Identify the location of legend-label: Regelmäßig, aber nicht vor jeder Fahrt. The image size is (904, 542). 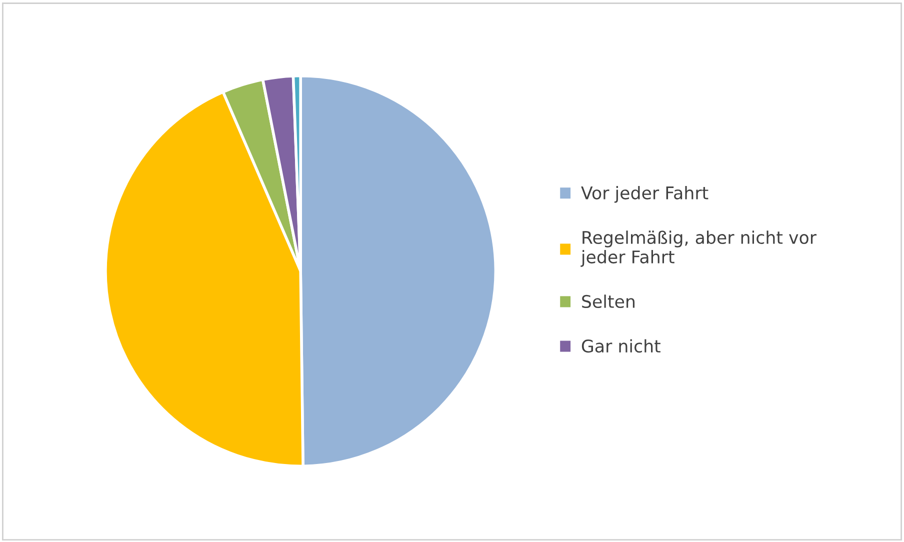
(698, 248).